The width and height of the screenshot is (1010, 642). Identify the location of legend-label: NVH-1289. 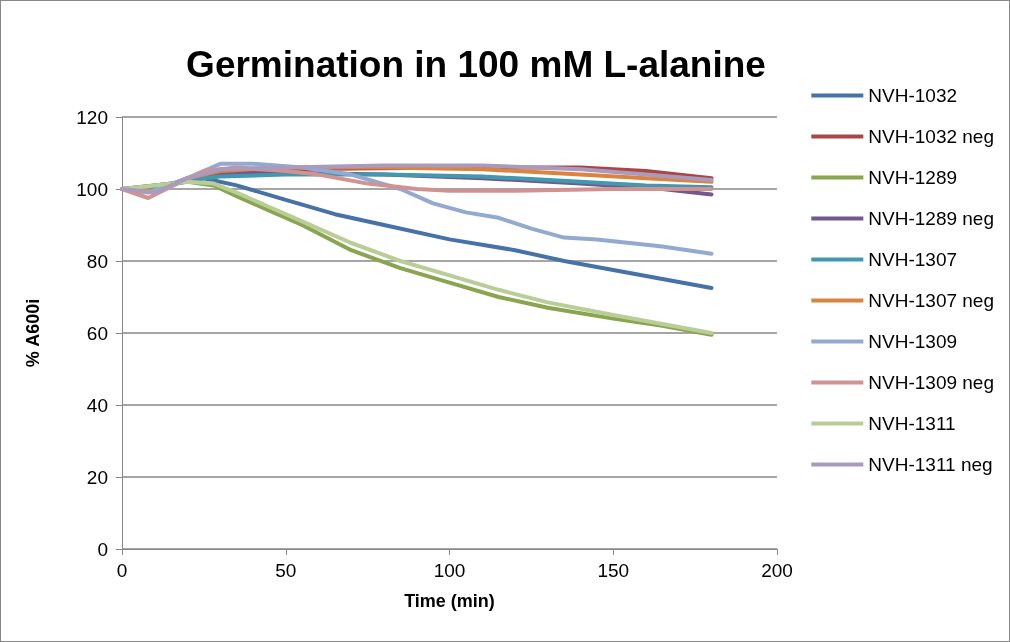
(913, 177).